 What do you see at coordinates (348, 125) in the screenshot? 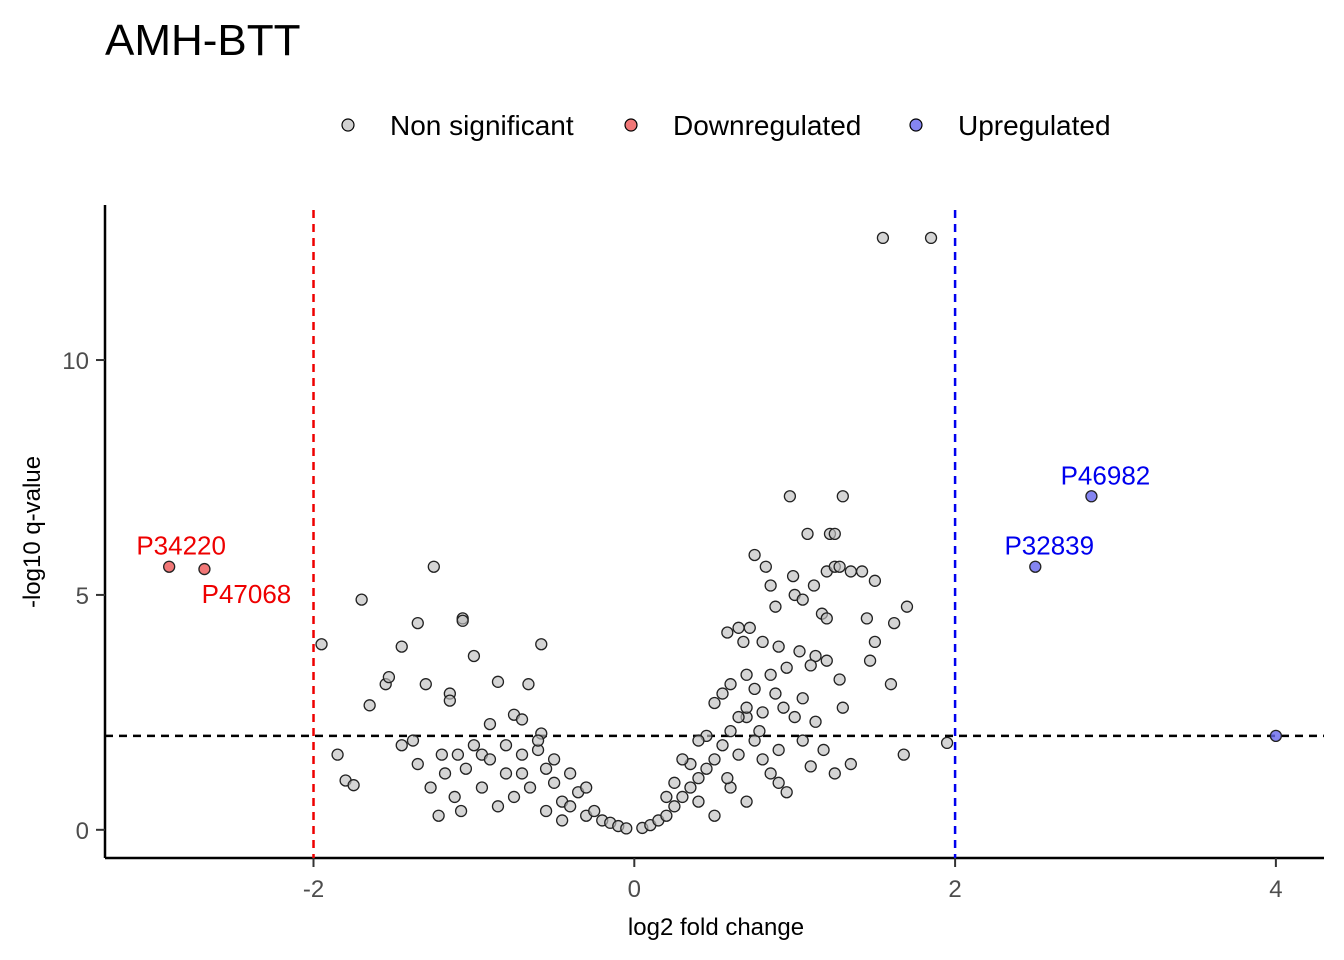
I see `legend-marker-non-significant` at bounding box center [348, 125].